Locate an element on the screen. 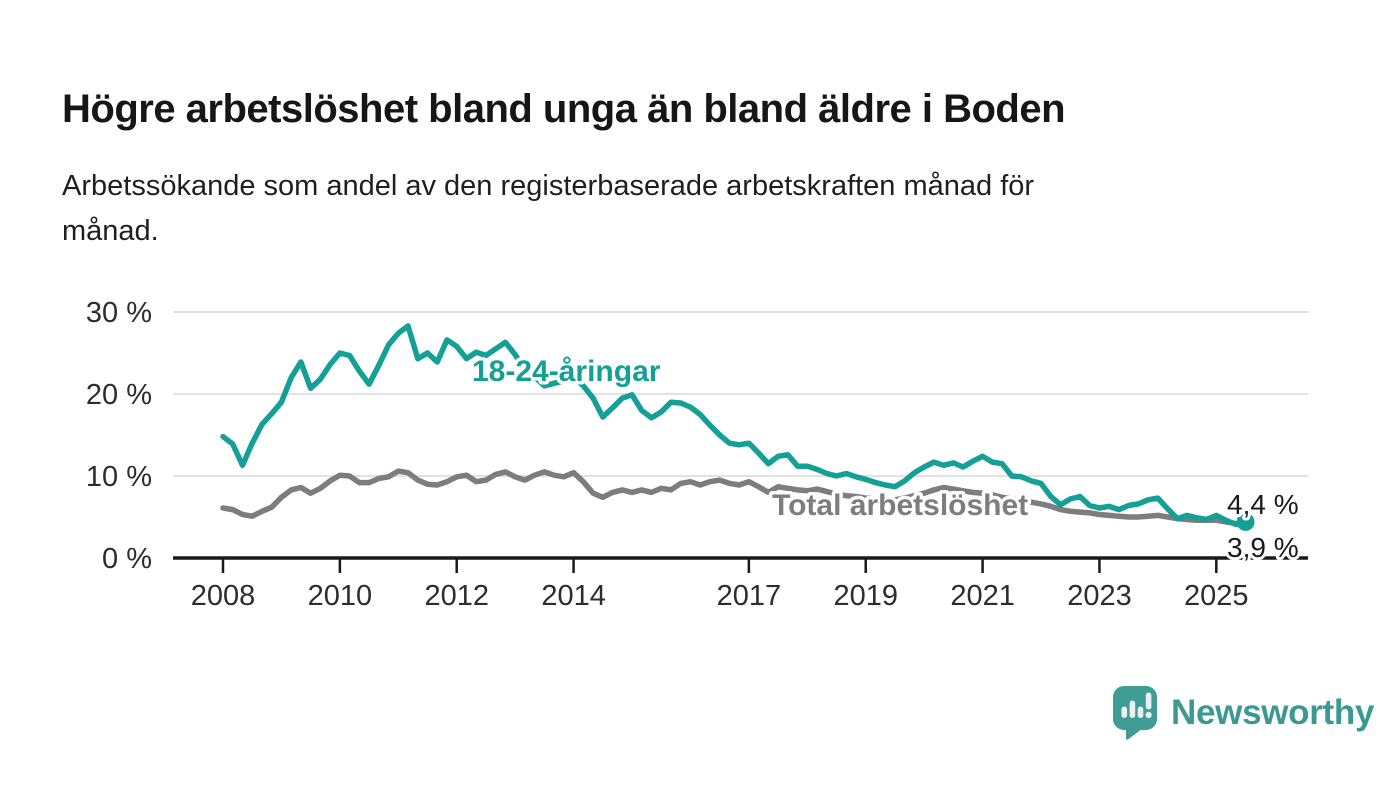 The image size is (1400, 794). x-tick-label-2012: 2012 is located at coordinates (456, 596).